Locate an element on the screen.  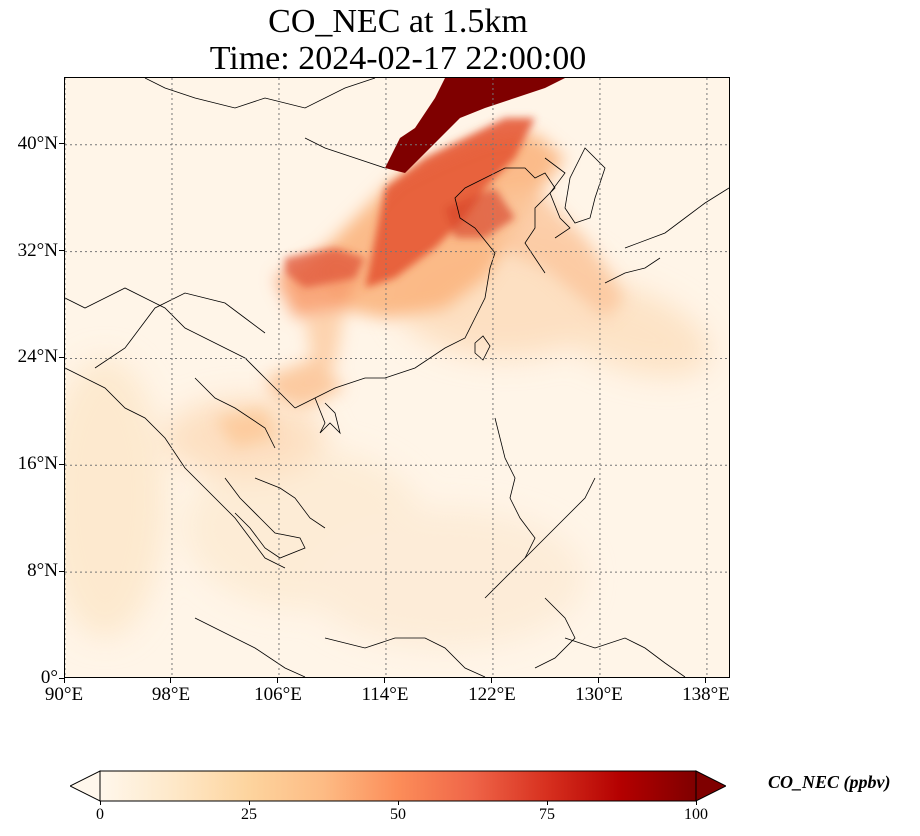
lat-tick-label: 0° is located at coordinates (49, 677).